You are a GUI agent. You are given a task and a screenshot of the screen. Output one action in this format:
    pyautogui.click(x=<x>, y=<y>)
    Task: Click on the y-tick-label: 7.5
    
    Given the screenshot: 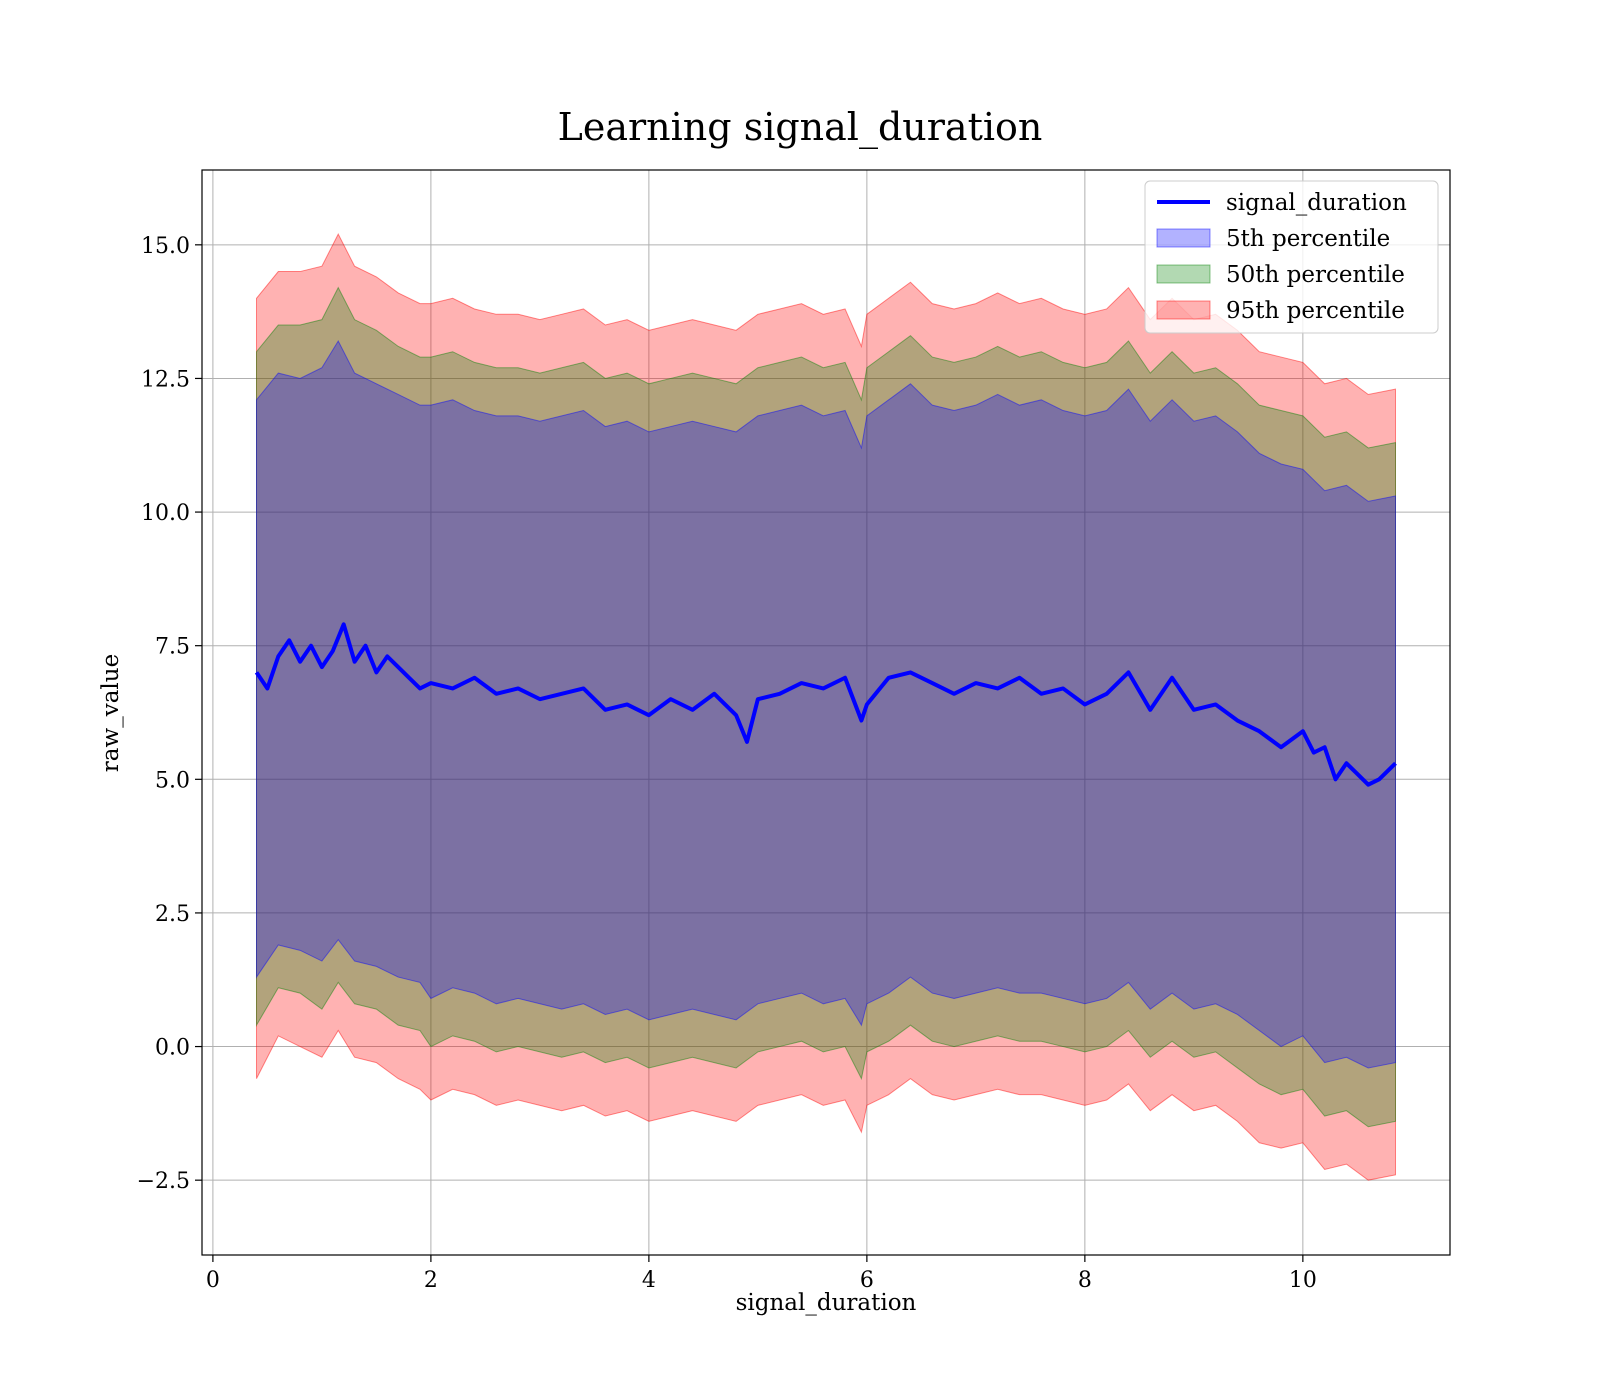 What is the action you would take?
    pyautogui.click(x=172, y=647)
    